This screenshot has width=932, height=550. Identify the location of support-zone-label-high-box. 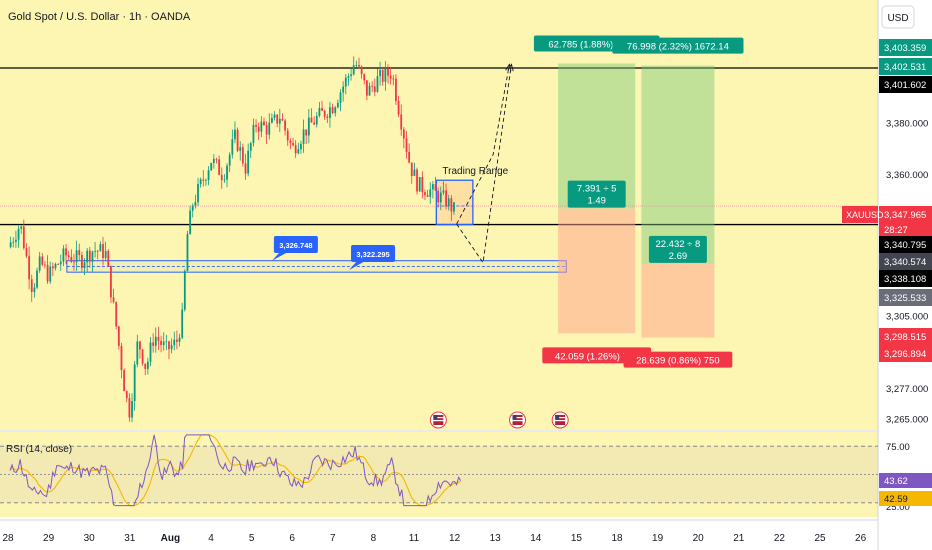
(295, 244).